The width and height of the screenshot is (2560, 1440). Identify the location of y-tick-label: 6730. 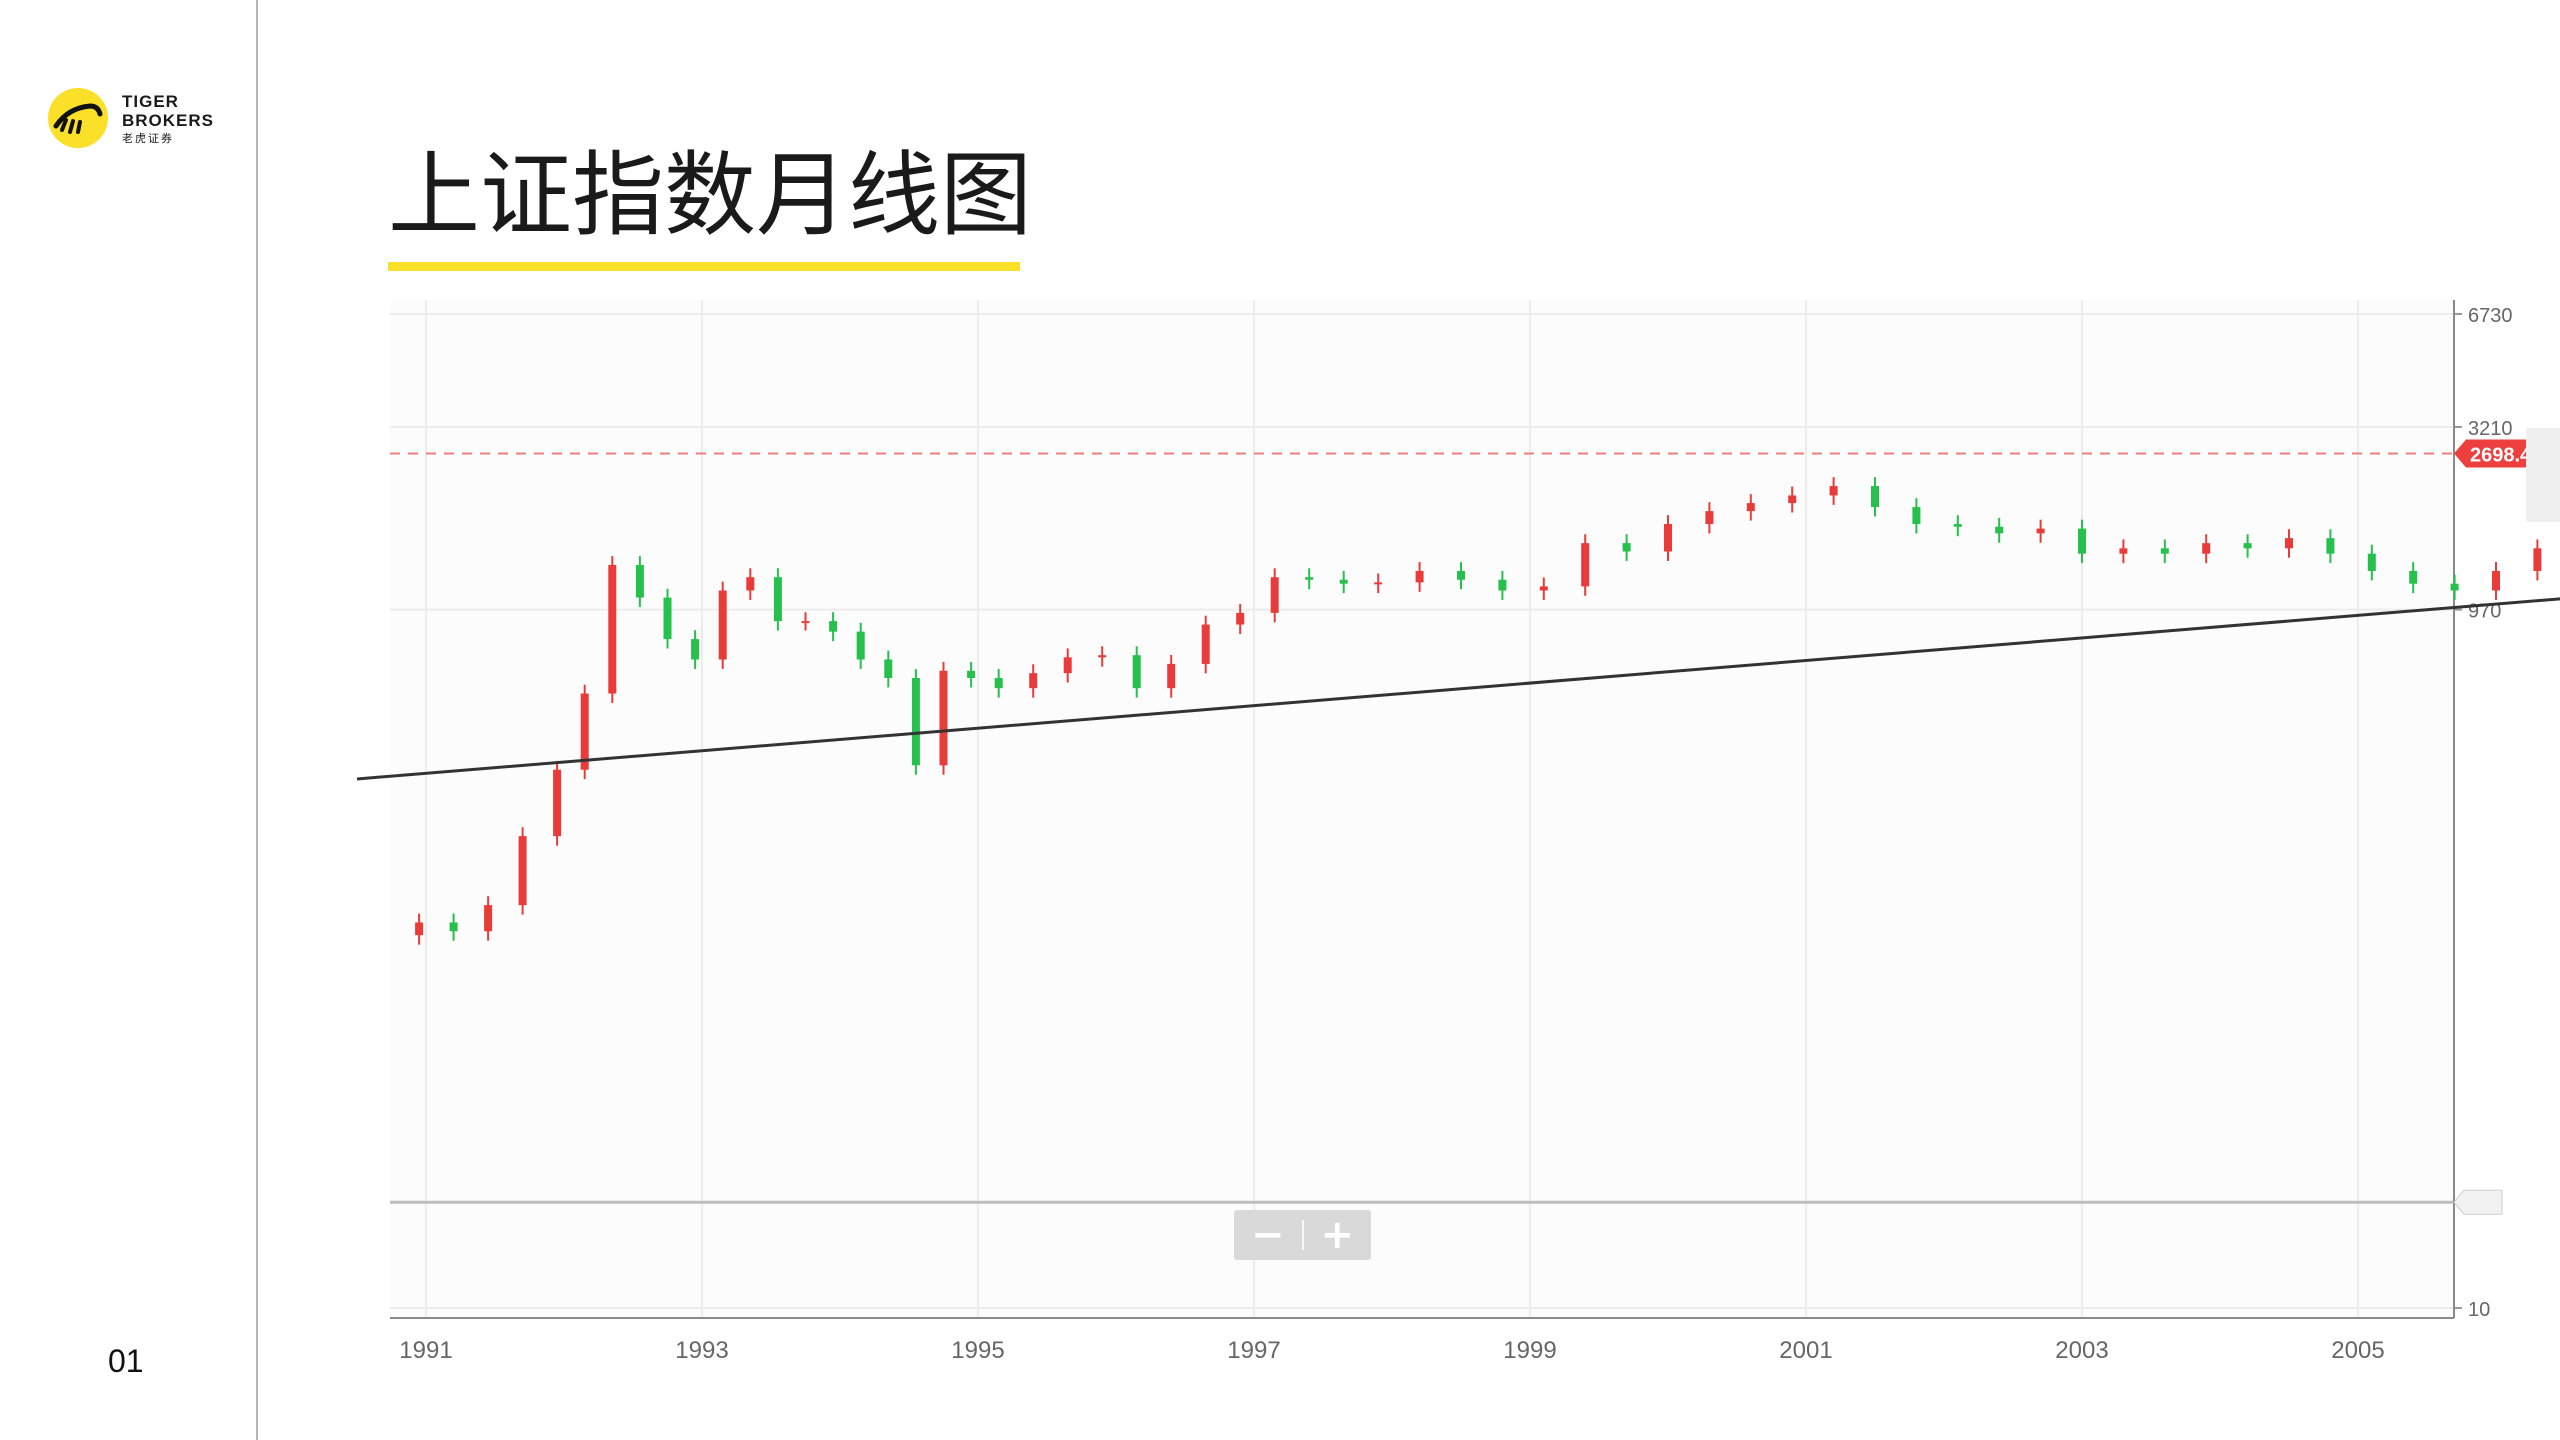
(2490, 316).